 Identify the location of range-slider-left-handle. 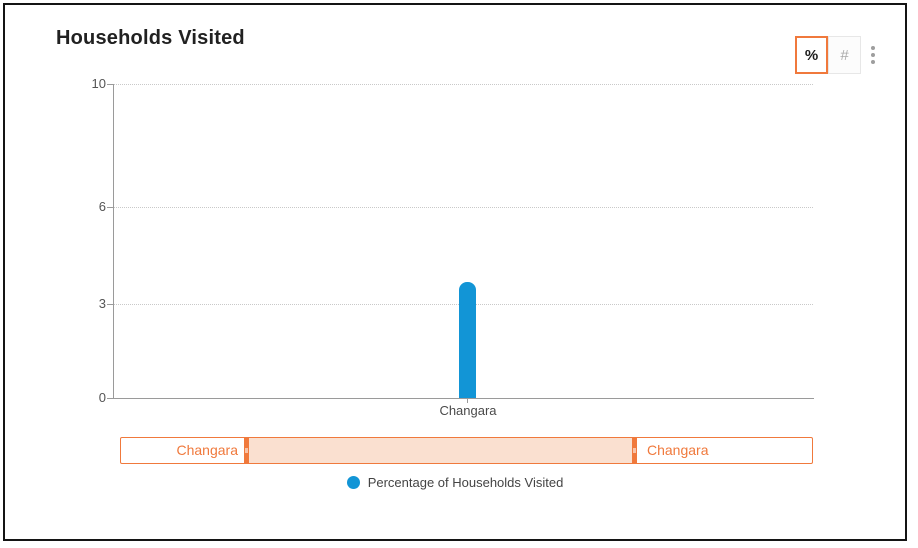
(246, 450).